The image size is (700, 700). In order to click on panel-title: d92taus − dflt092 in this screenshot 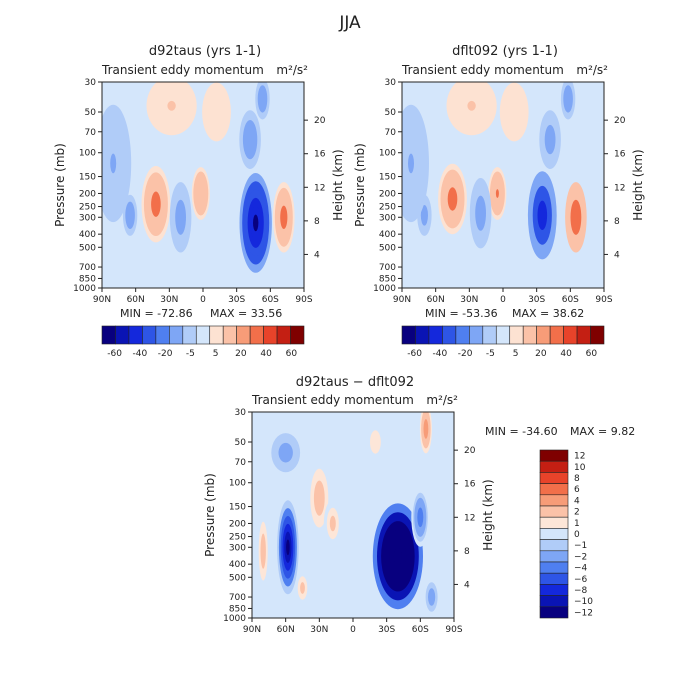, I will do `click(355, 382)`.